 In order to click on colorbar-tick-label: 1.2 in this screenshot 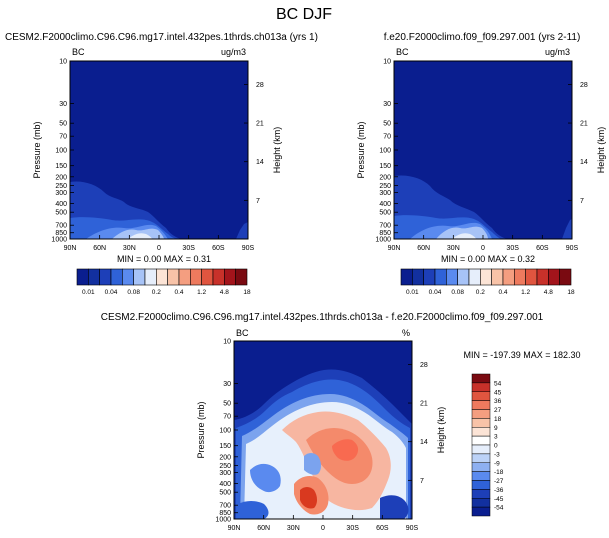, I will do `click(525, 292)`.